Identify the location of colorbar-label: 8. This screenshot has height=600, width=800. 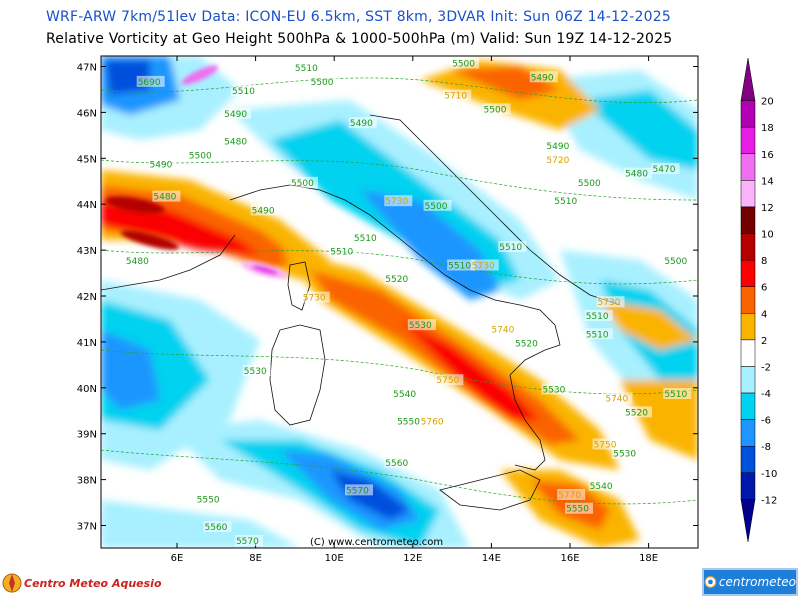
(764, 261).